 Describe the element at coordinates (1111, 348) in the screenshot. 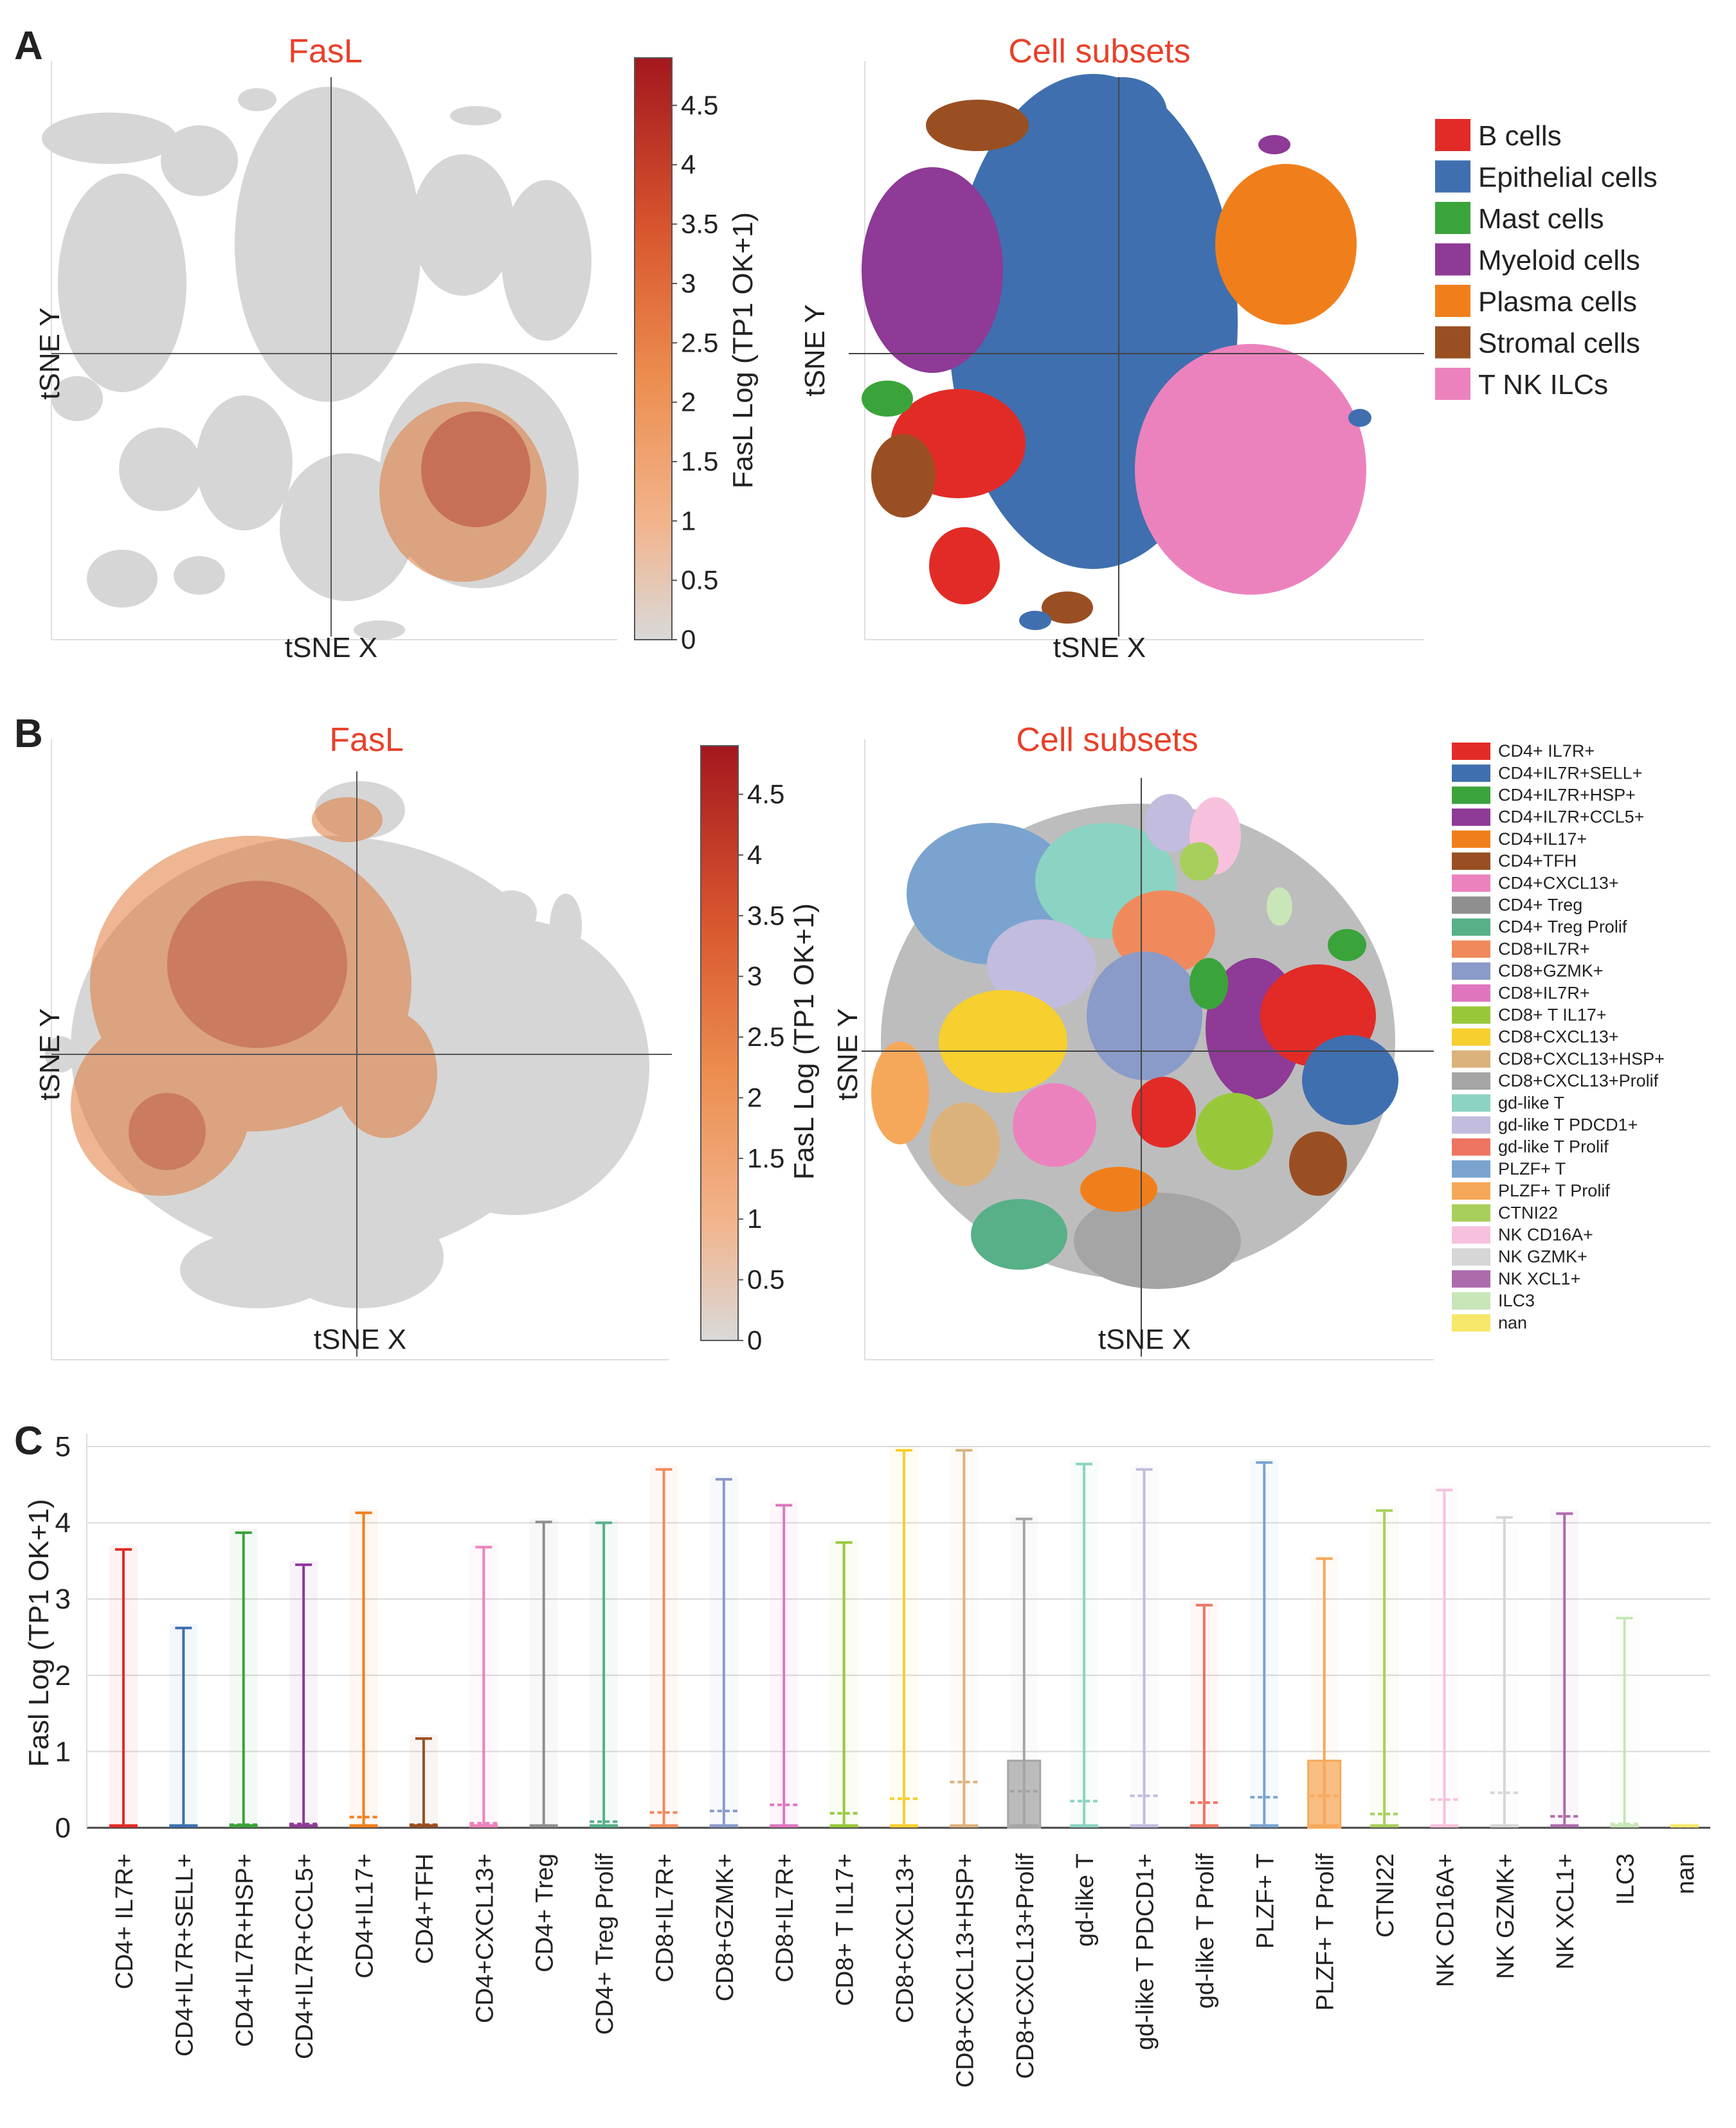

I see `panel-a-subsets: Cell subsets tSNE X tSNE Y` at that location.